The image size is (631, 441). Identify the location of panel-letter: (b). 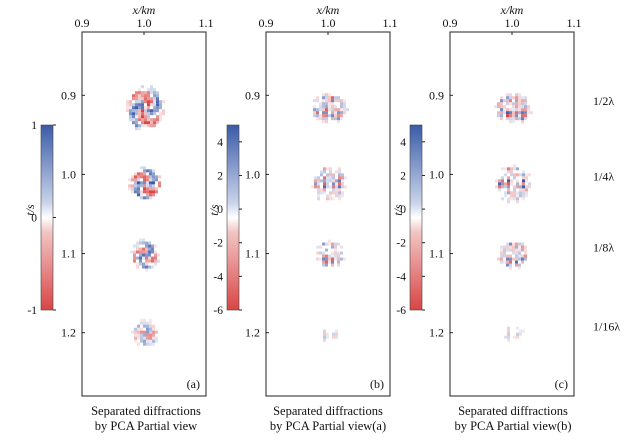
(377, 384).